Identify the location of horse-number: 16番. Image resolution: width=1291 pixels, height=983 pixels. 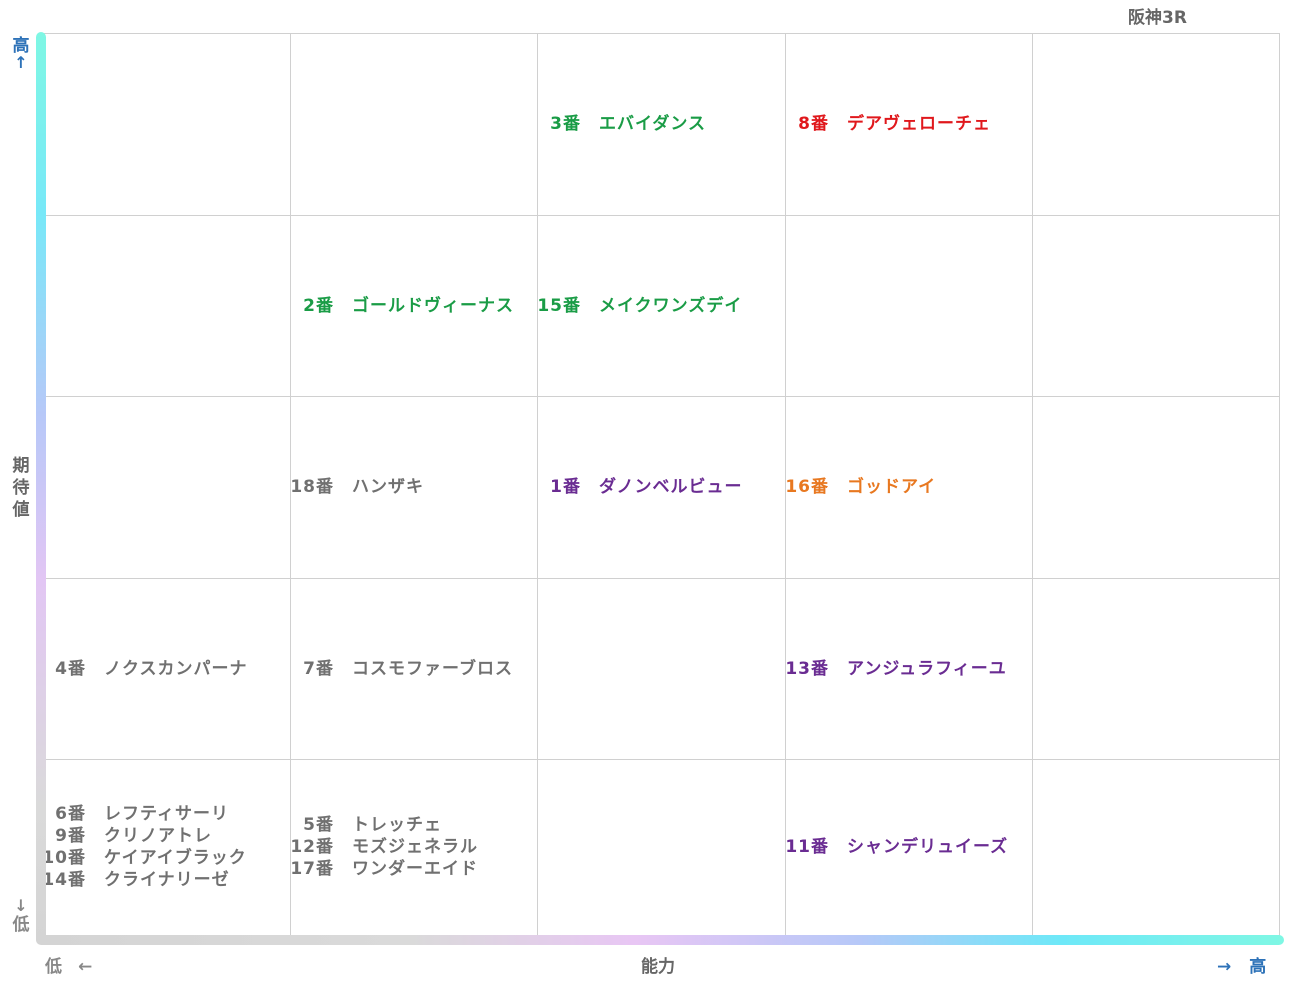
(807, 487).